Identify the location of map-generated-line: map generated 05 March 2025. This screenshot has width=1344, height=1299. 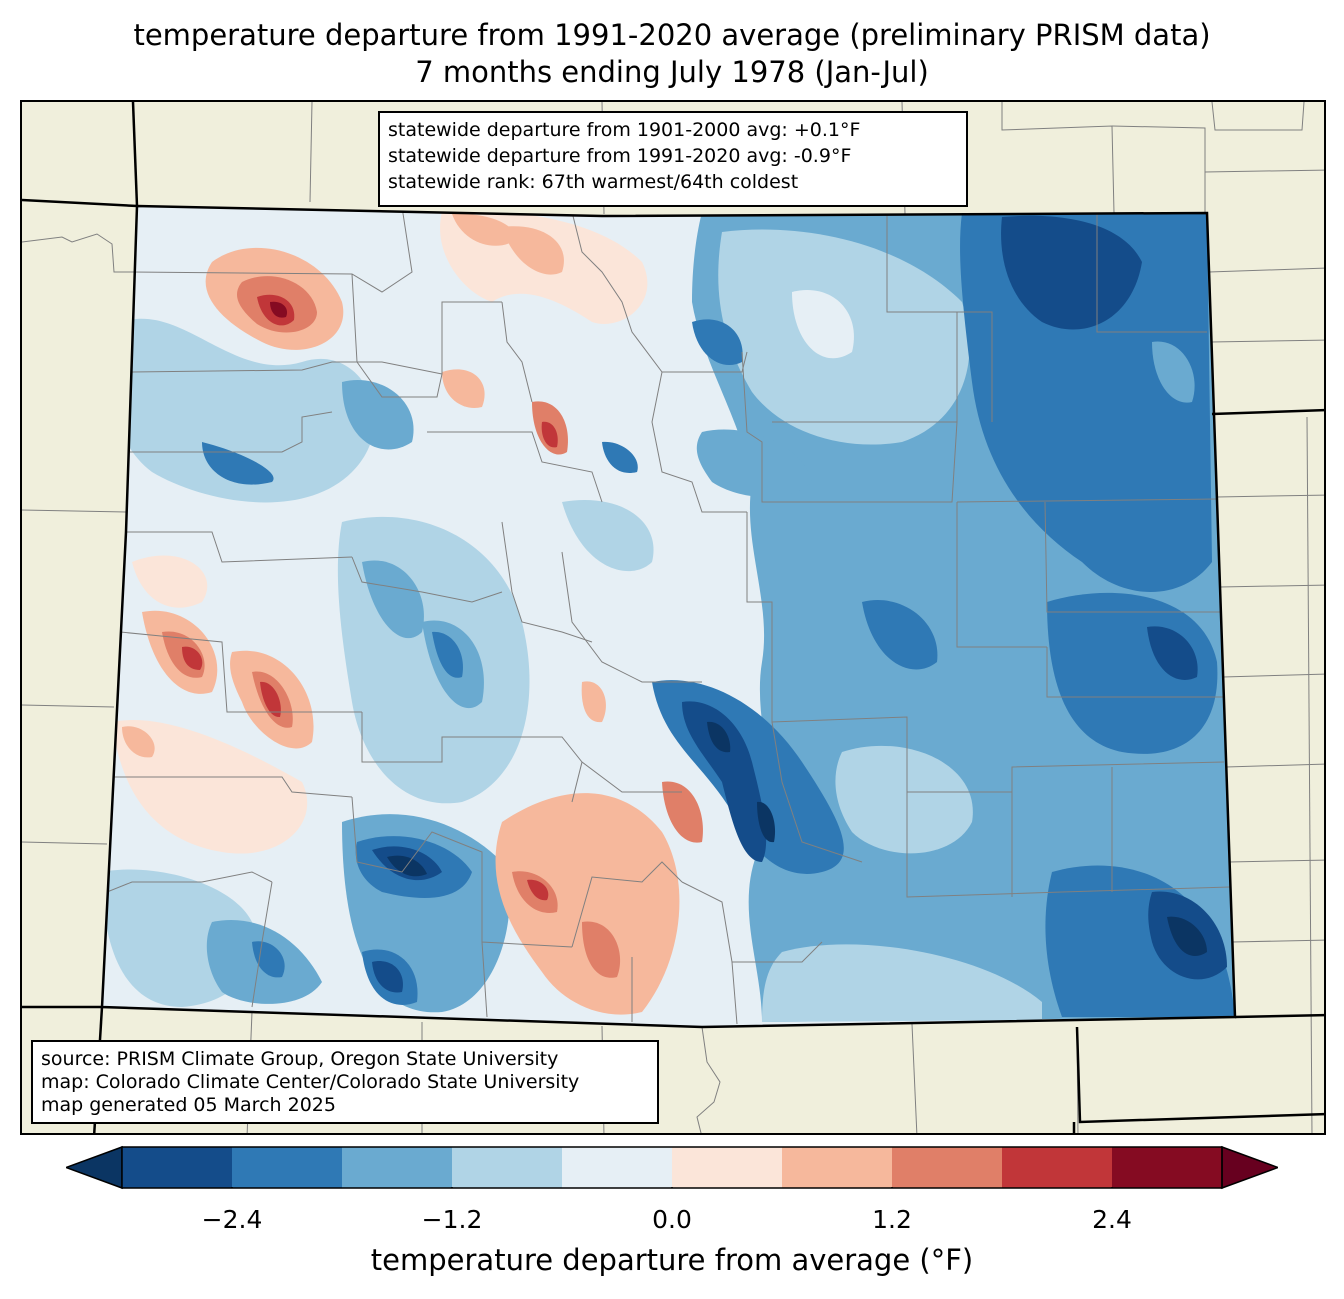
(188, 1105).